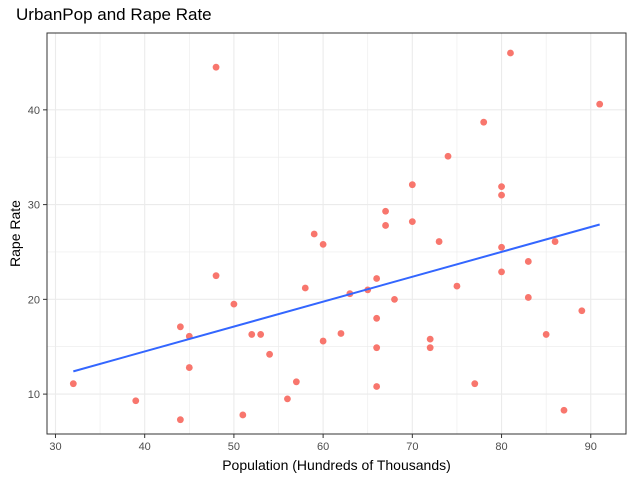  What do you see at coordinates (591, 447) in the screenshot?
I see `x-tick-label: 90` at bounding box center [591, 447].